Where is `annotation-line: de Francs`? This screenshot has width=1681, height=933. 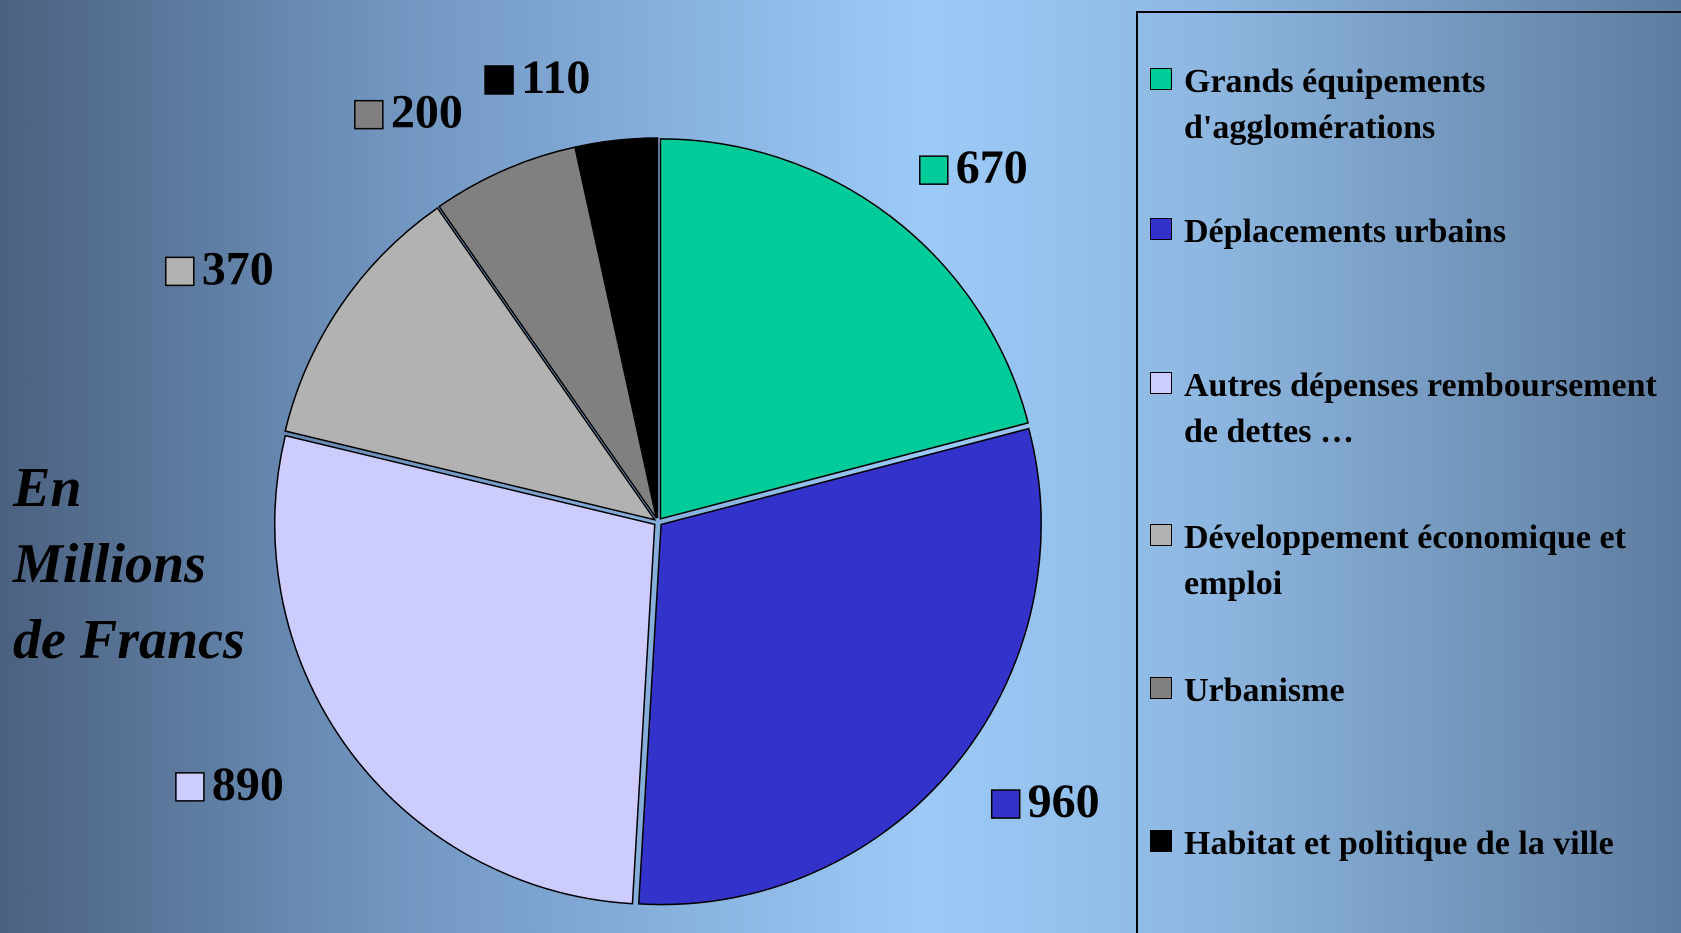 annotation-line: de Francs is located at coordinates (129, 640).